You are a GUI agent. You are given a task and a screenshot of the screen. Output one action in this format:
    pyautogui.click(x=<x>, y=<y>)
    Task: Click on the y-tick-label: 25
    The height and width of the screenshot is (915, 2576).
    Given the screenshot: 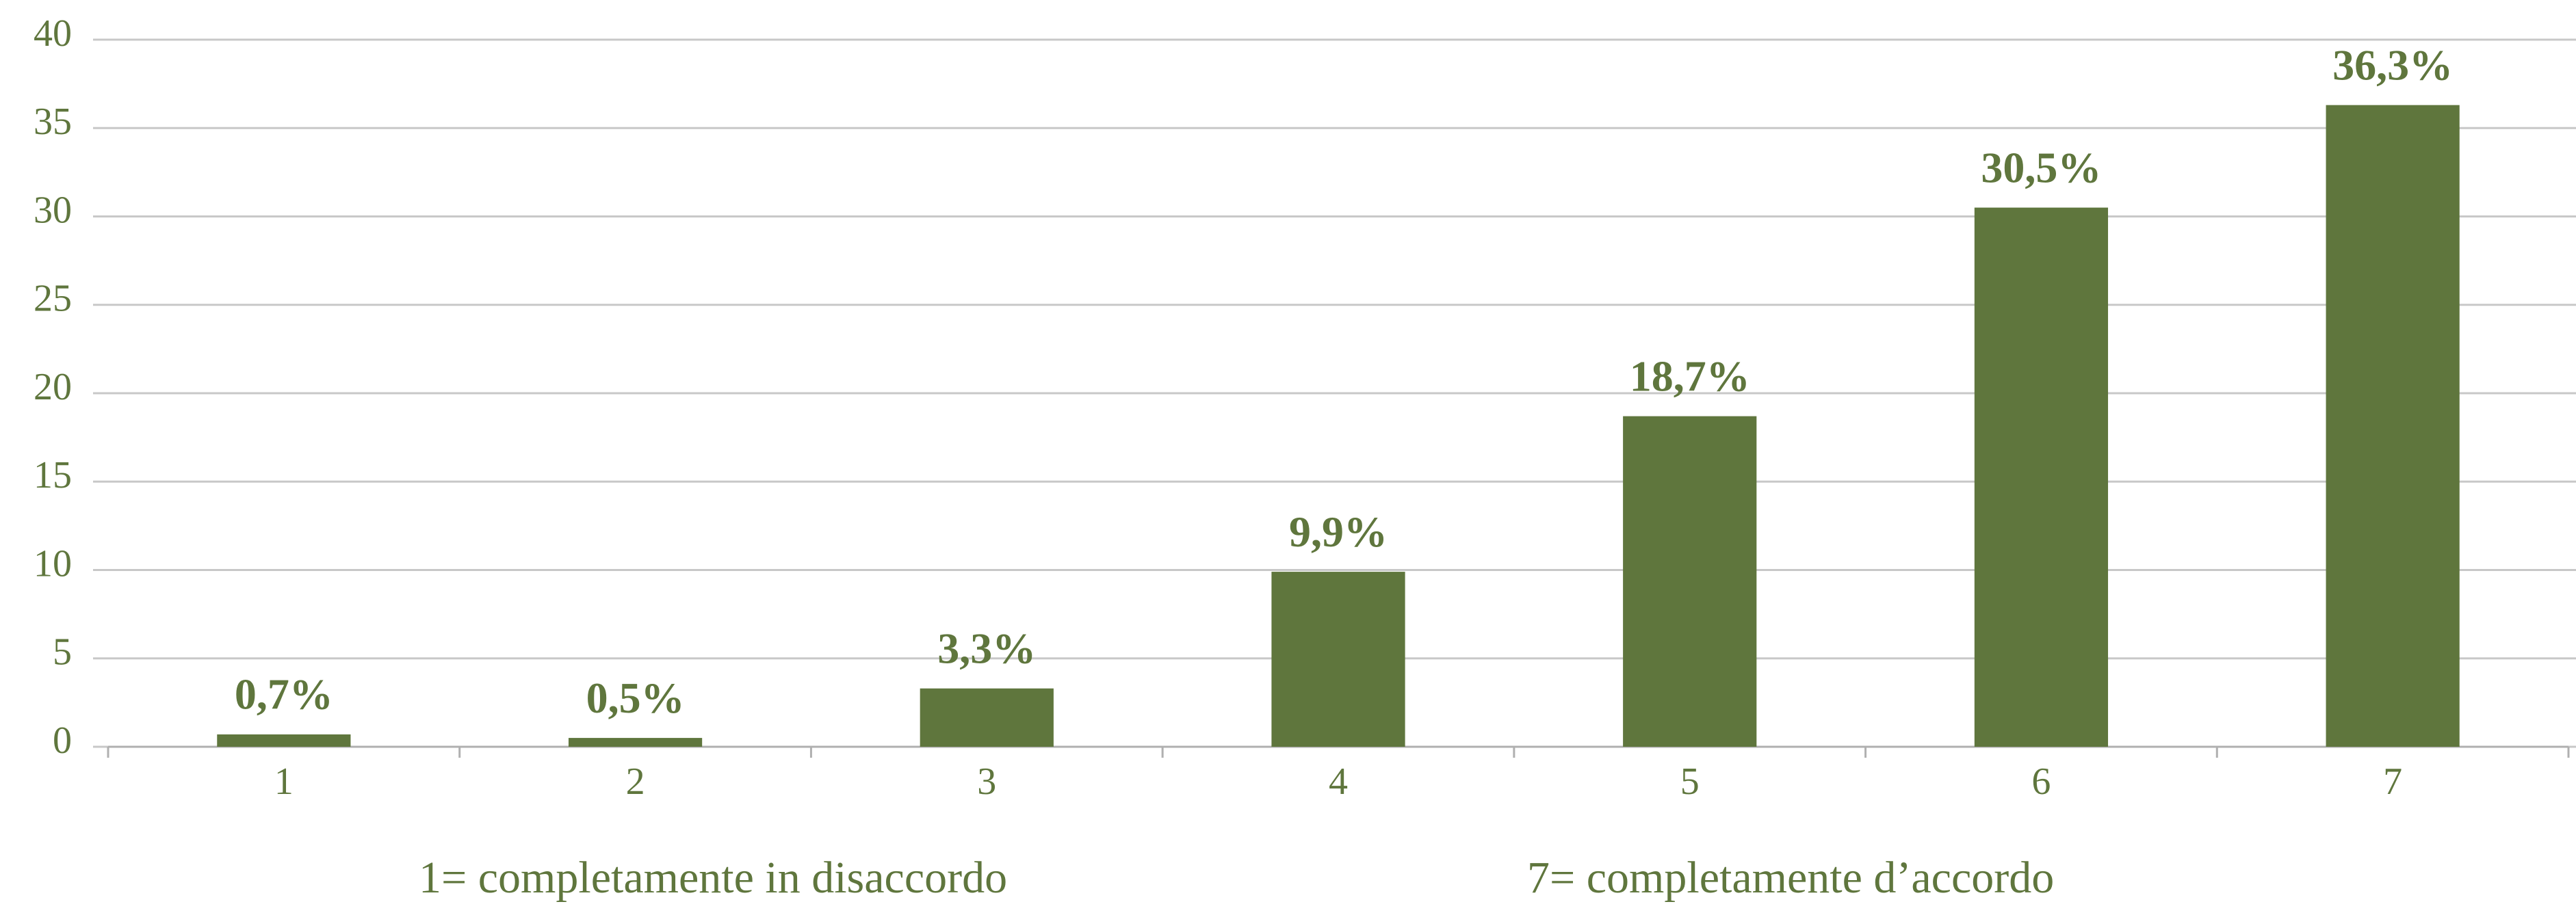 What is the action you would take?
    pyautogui.click(x=53, y=299)
    